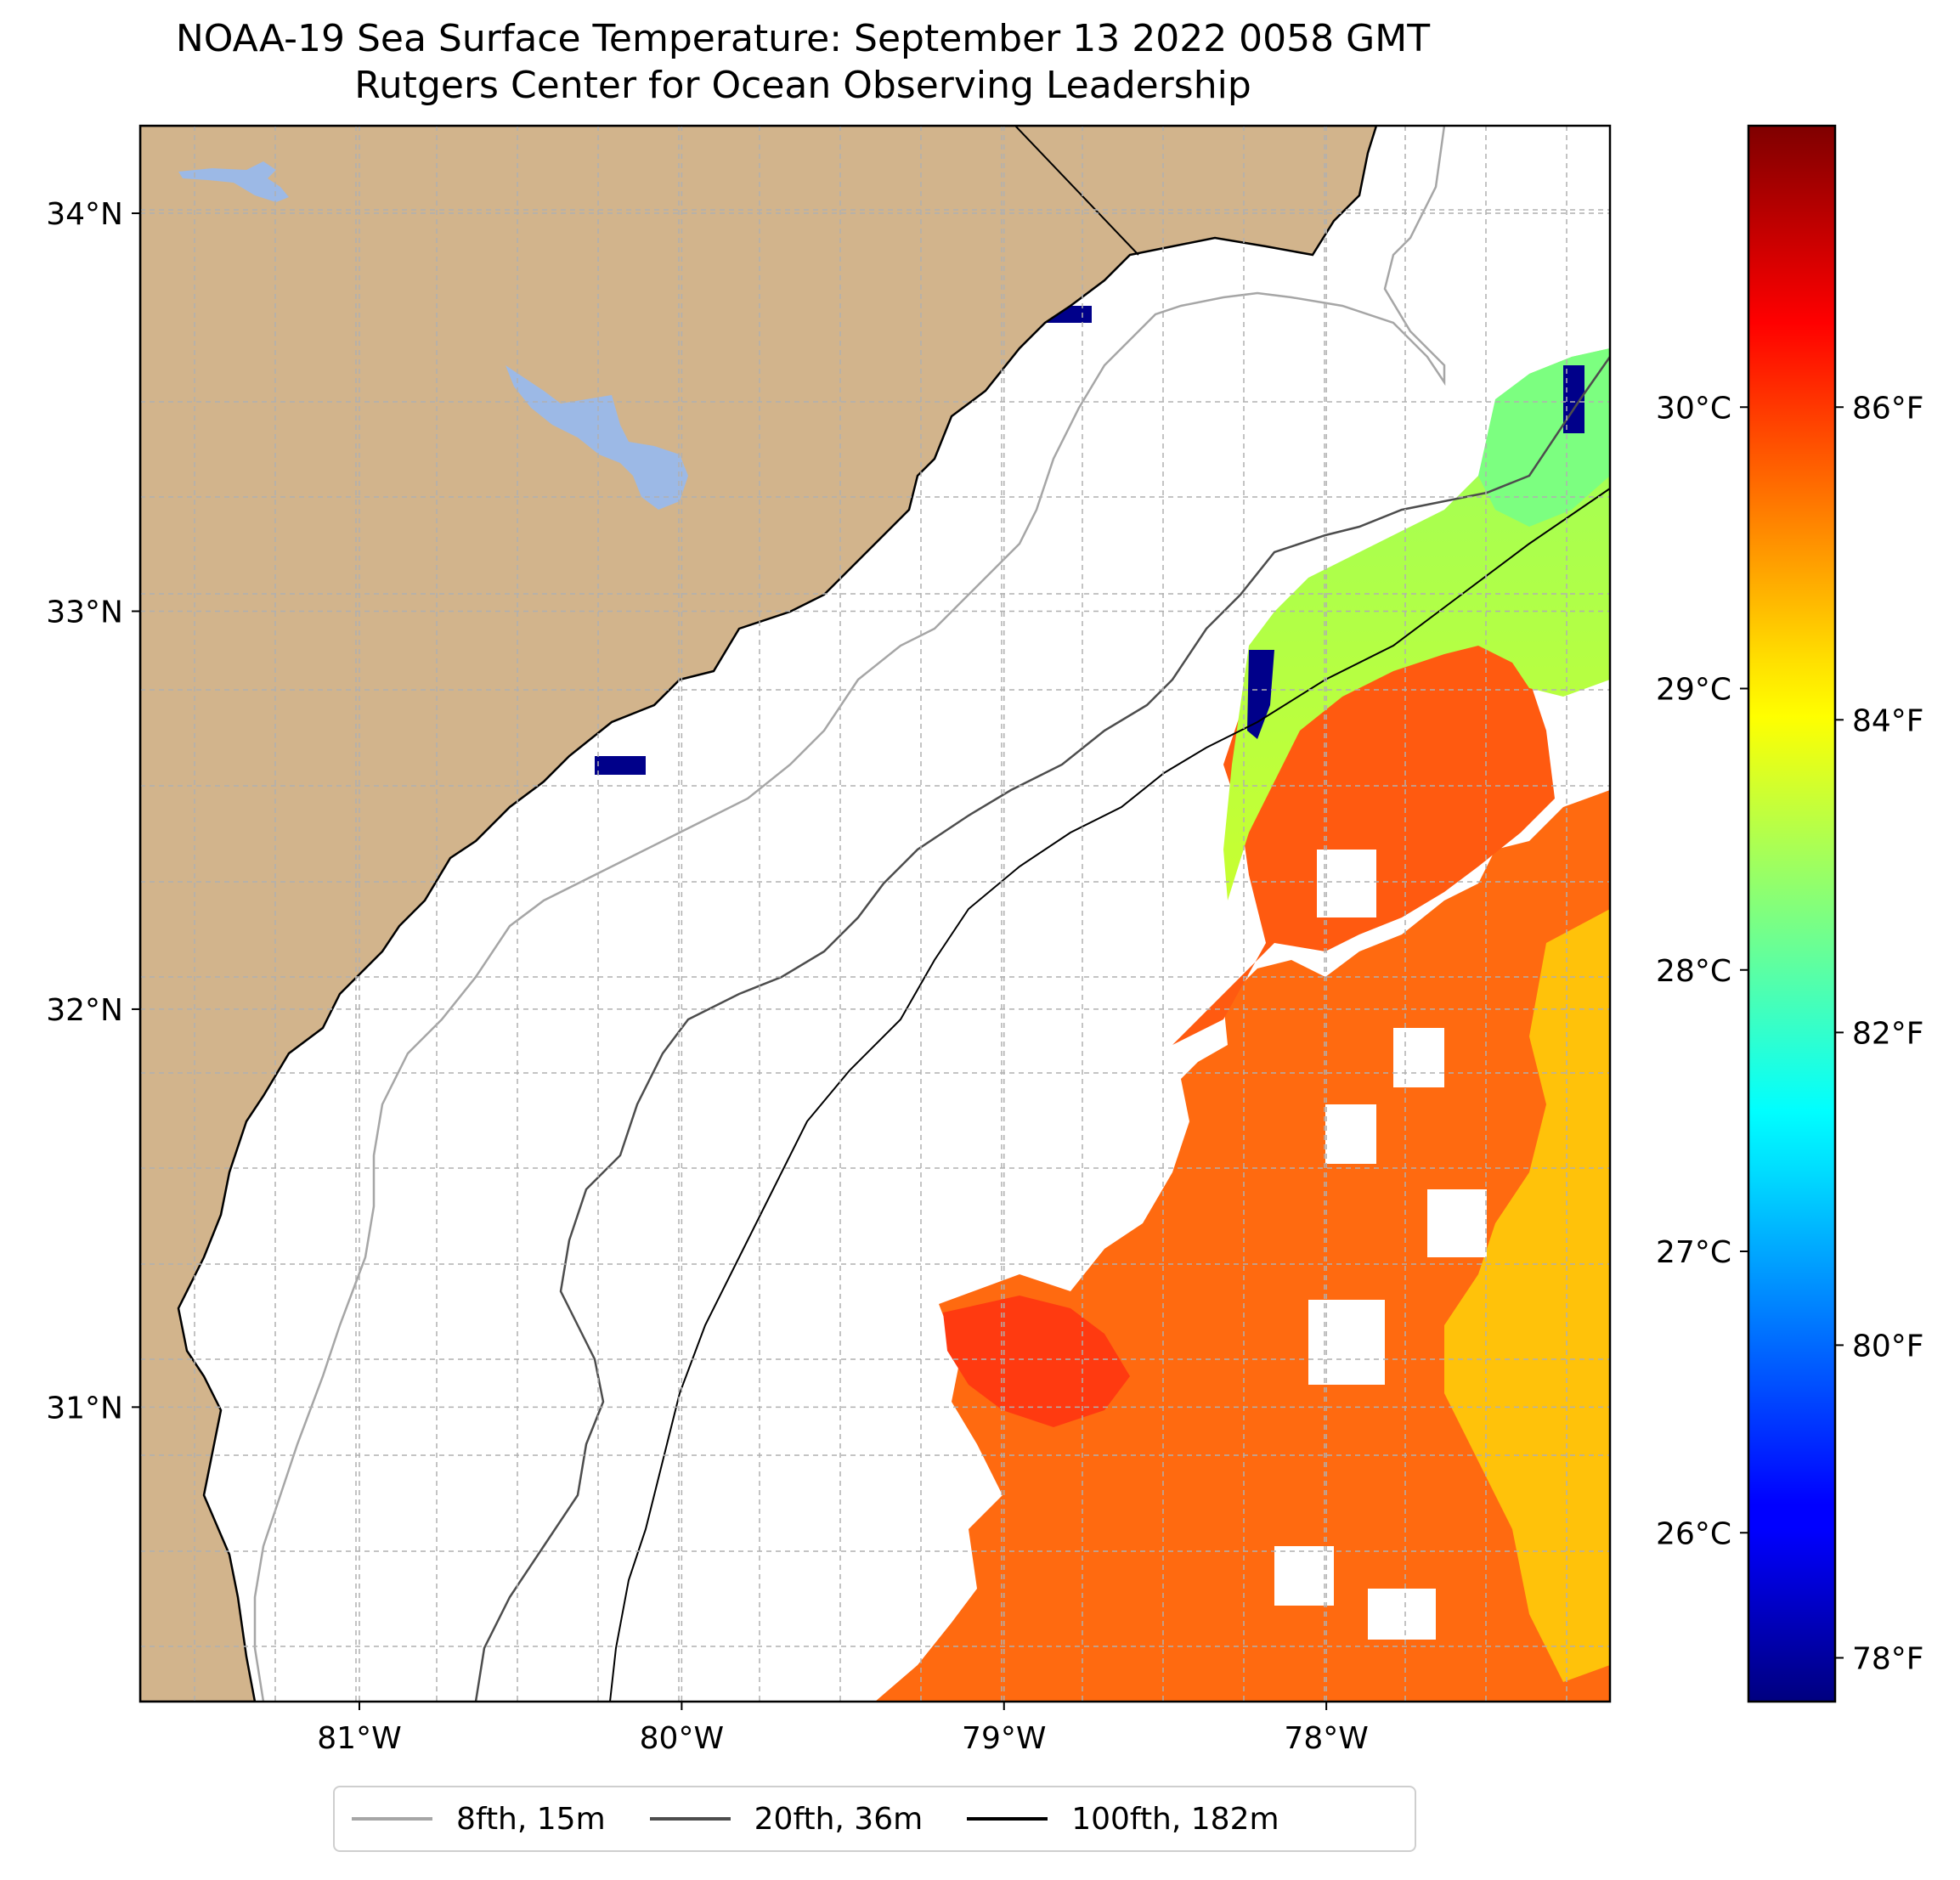  Describe the element at coordinates (1694, 1534) in the screenshot. I see `colorbar-c-label: 26°C` at that location.